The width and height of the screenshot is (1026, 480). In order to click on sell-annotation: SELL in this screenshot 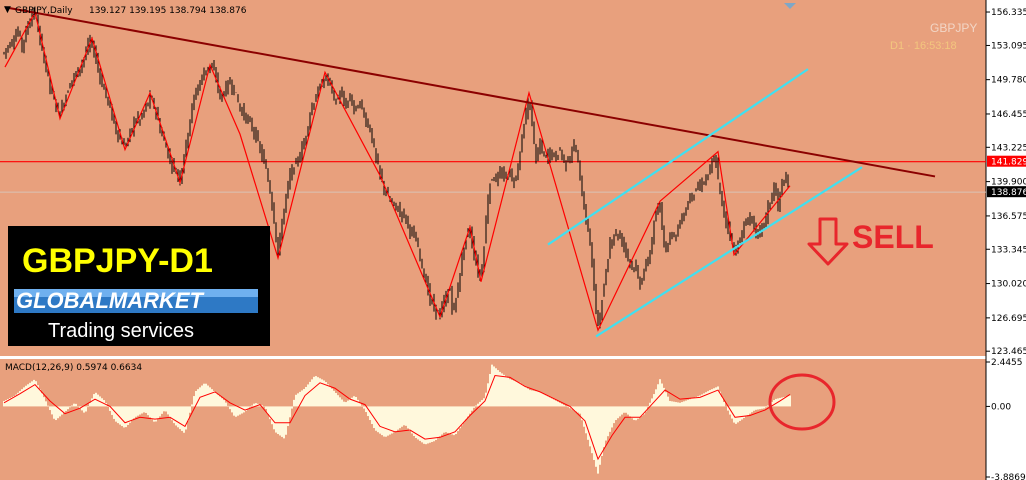, I will do `click(870, 241)`.